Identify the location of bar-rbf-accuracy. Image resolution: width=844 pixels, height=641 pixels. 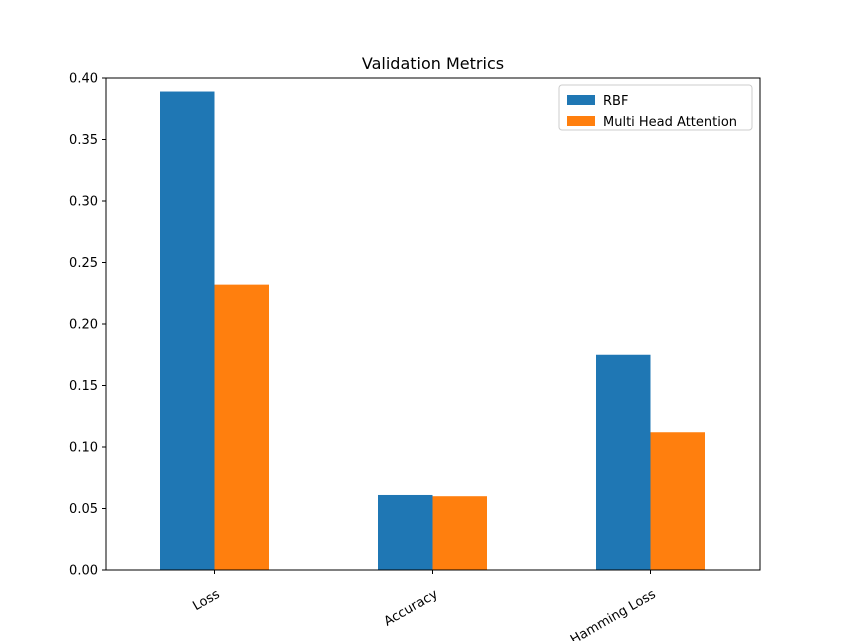
(405, 532).